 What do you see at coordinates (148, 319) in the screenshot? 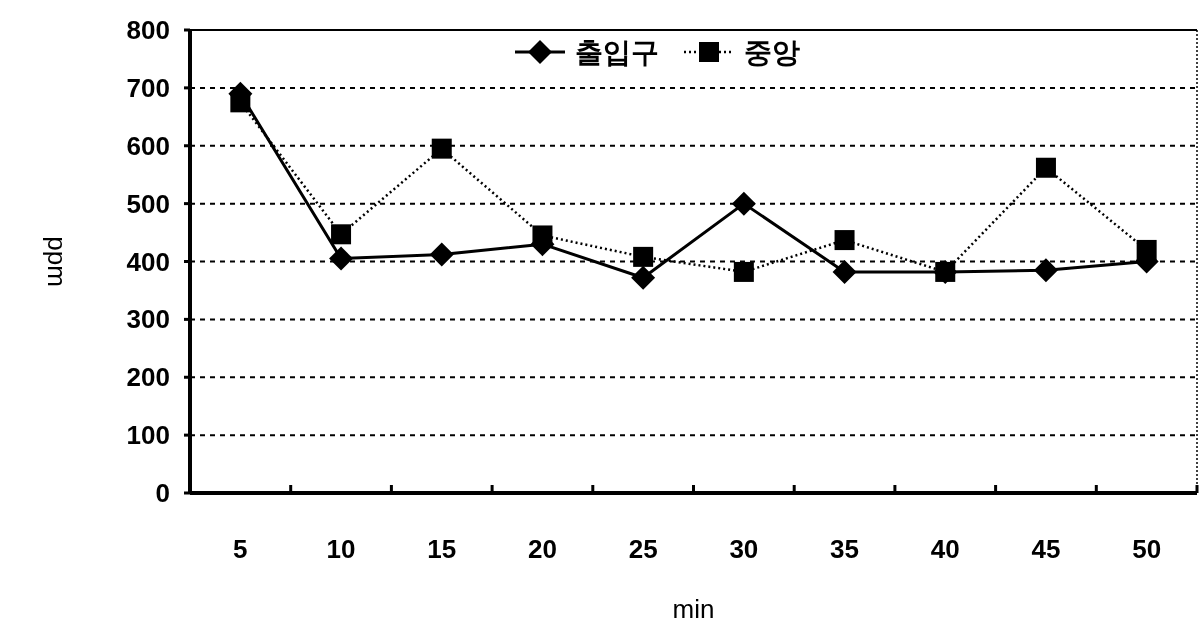
I see `y-tick-label: 300` at bounding box center [148, 319].